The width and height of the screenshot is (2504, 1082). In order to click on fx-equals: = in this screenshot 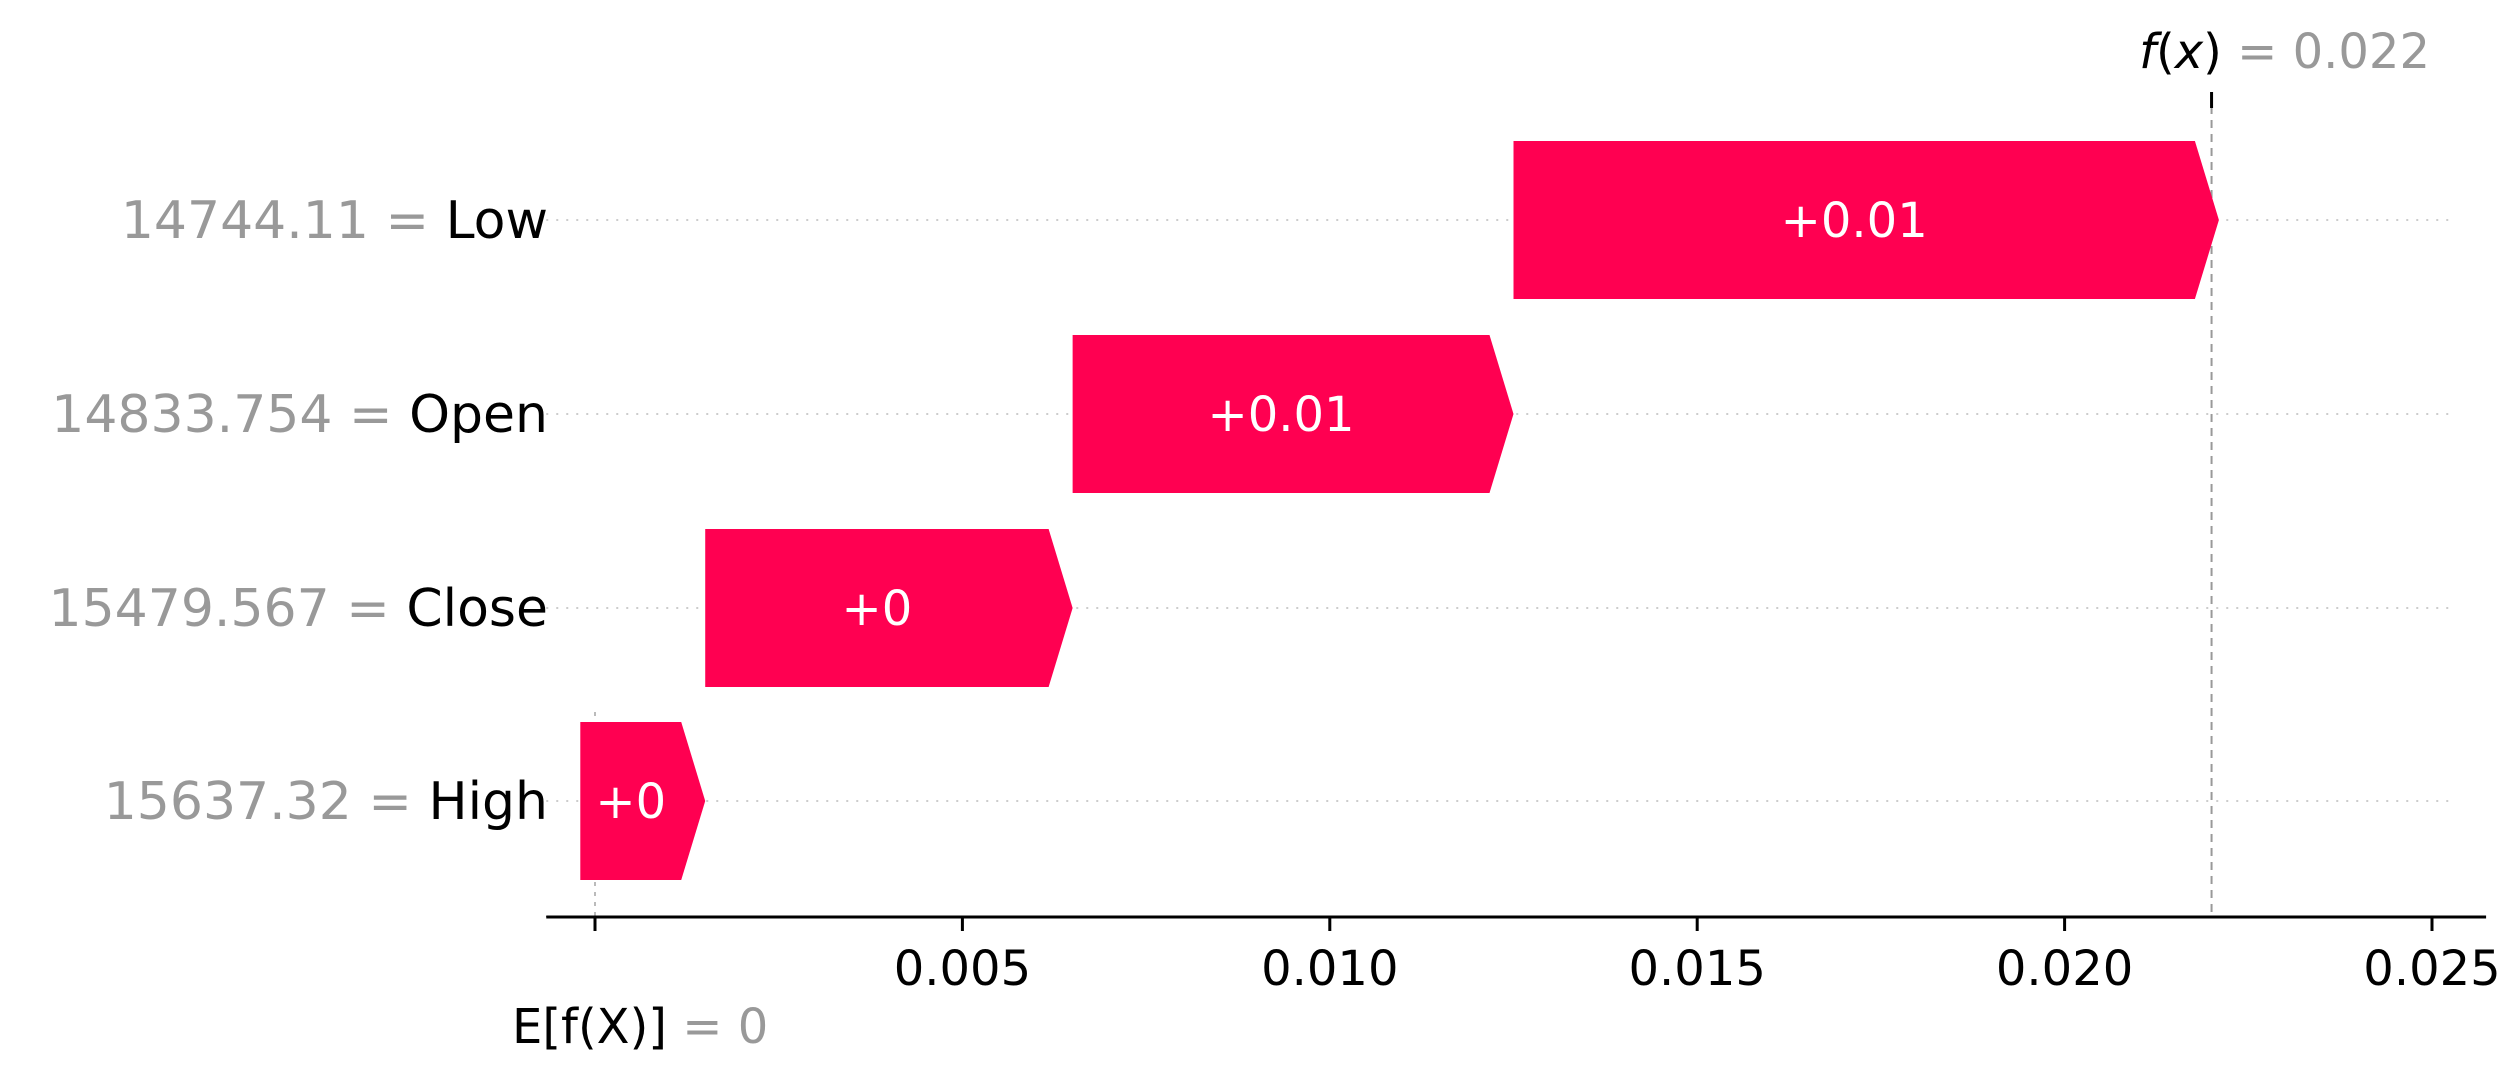, I will do `click(2257, 52)`.